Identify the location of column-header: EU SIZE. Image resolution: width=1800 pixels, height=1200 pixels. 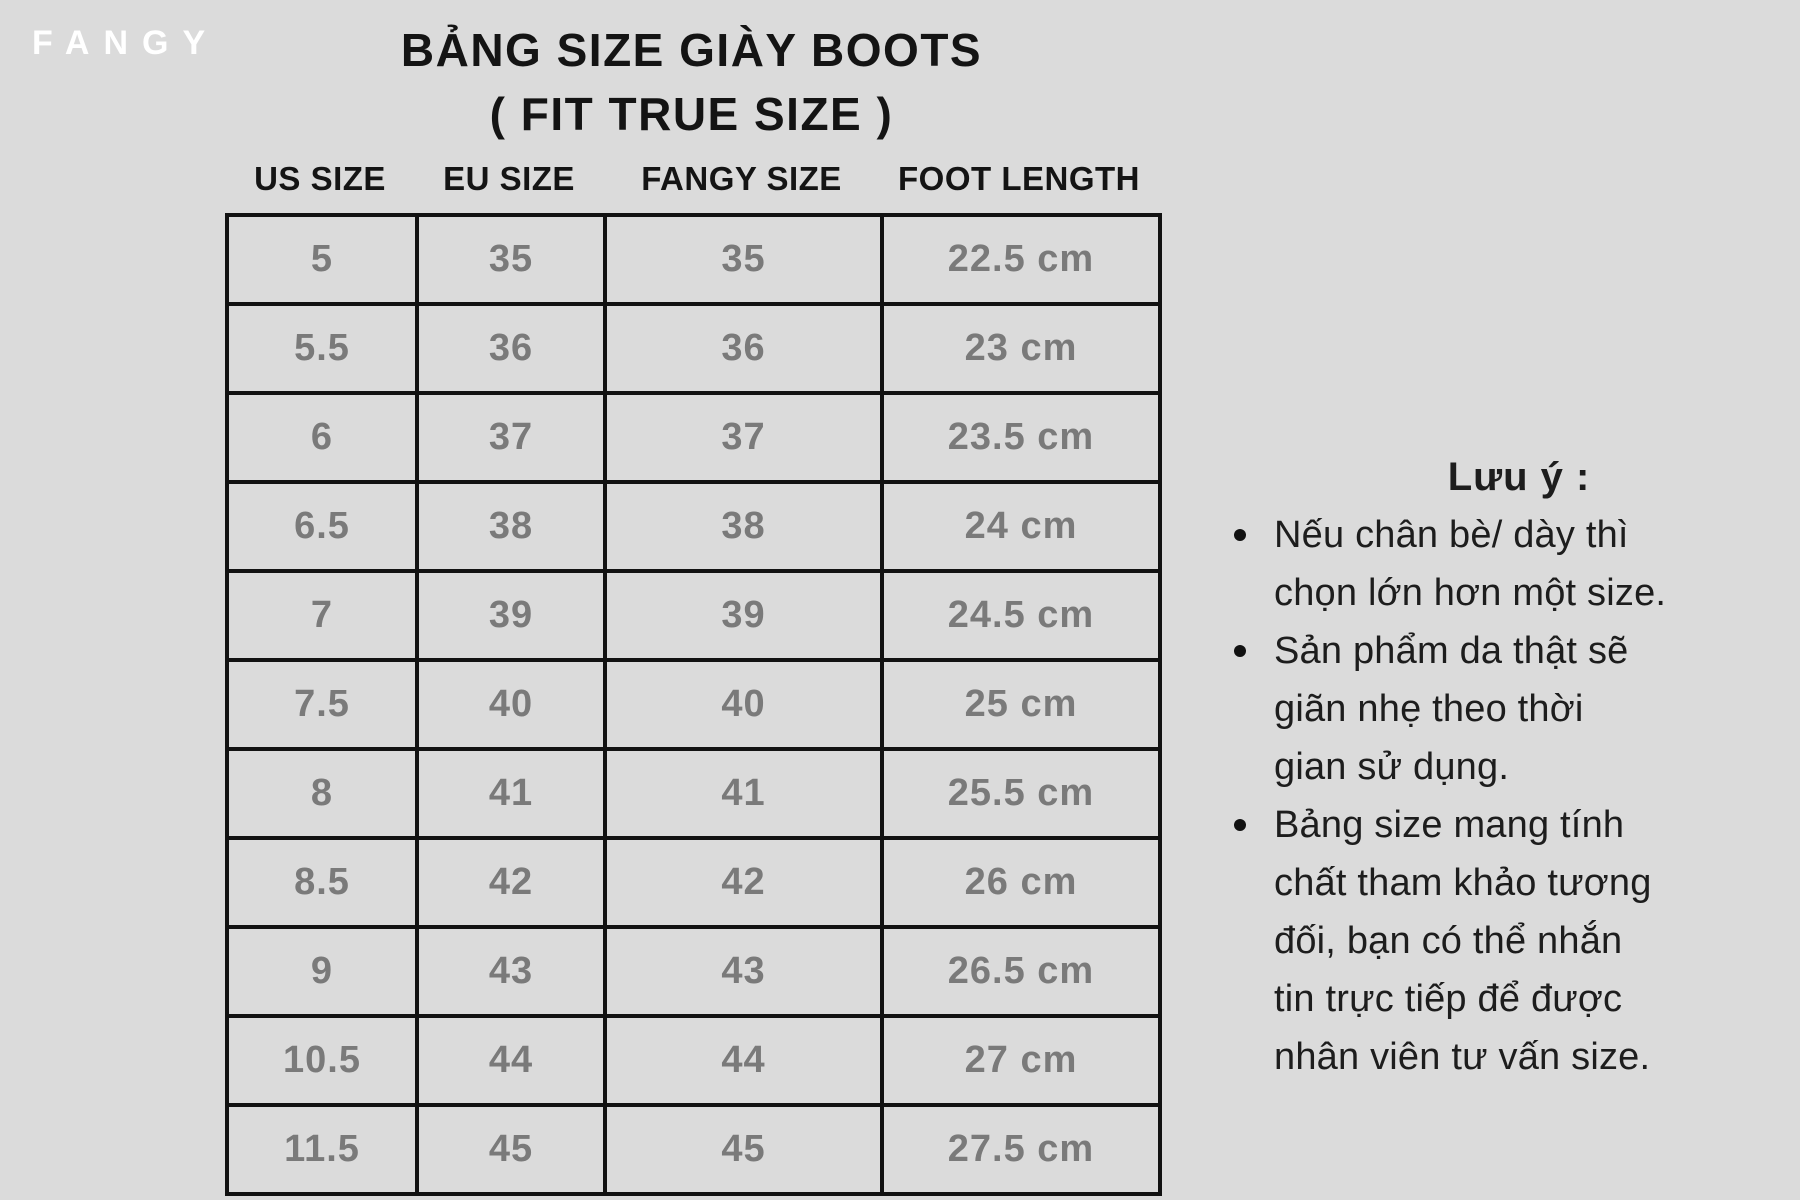
(509, 178).